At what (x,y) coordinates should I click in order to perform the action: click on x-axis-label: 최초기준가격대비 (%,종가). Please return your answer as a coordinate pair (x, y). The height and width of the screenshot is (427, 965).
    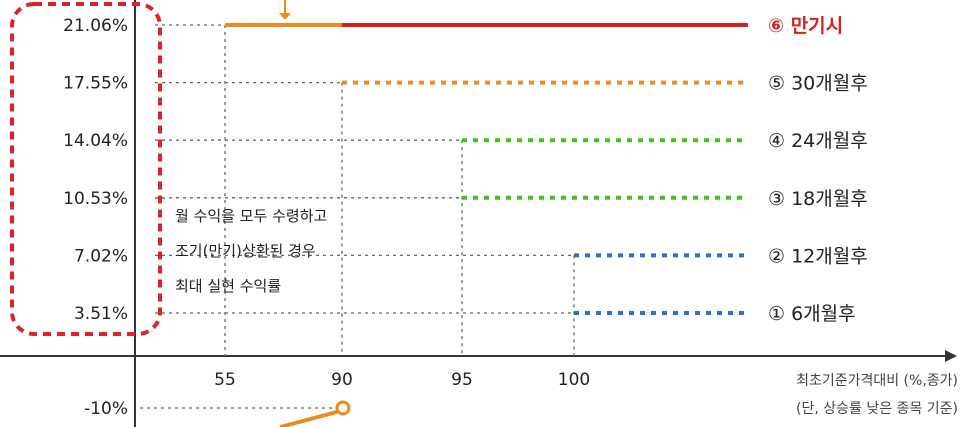
    Looking at the image, I should click on (877, 381).